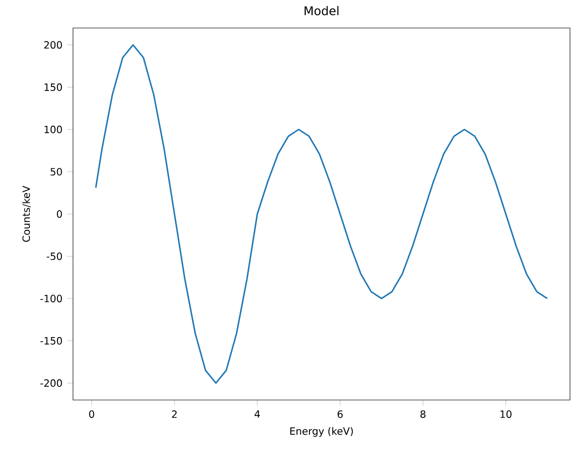  Describe the element at coordinates (54, 256) in the screenshot. I see `y-tick-label: -50` at that location.